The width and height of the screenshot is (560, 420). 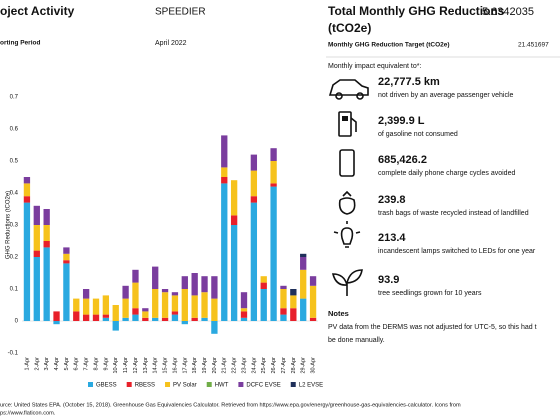 I want to click on x-tick-label: 11-Apr, so click(x=126, y=365).